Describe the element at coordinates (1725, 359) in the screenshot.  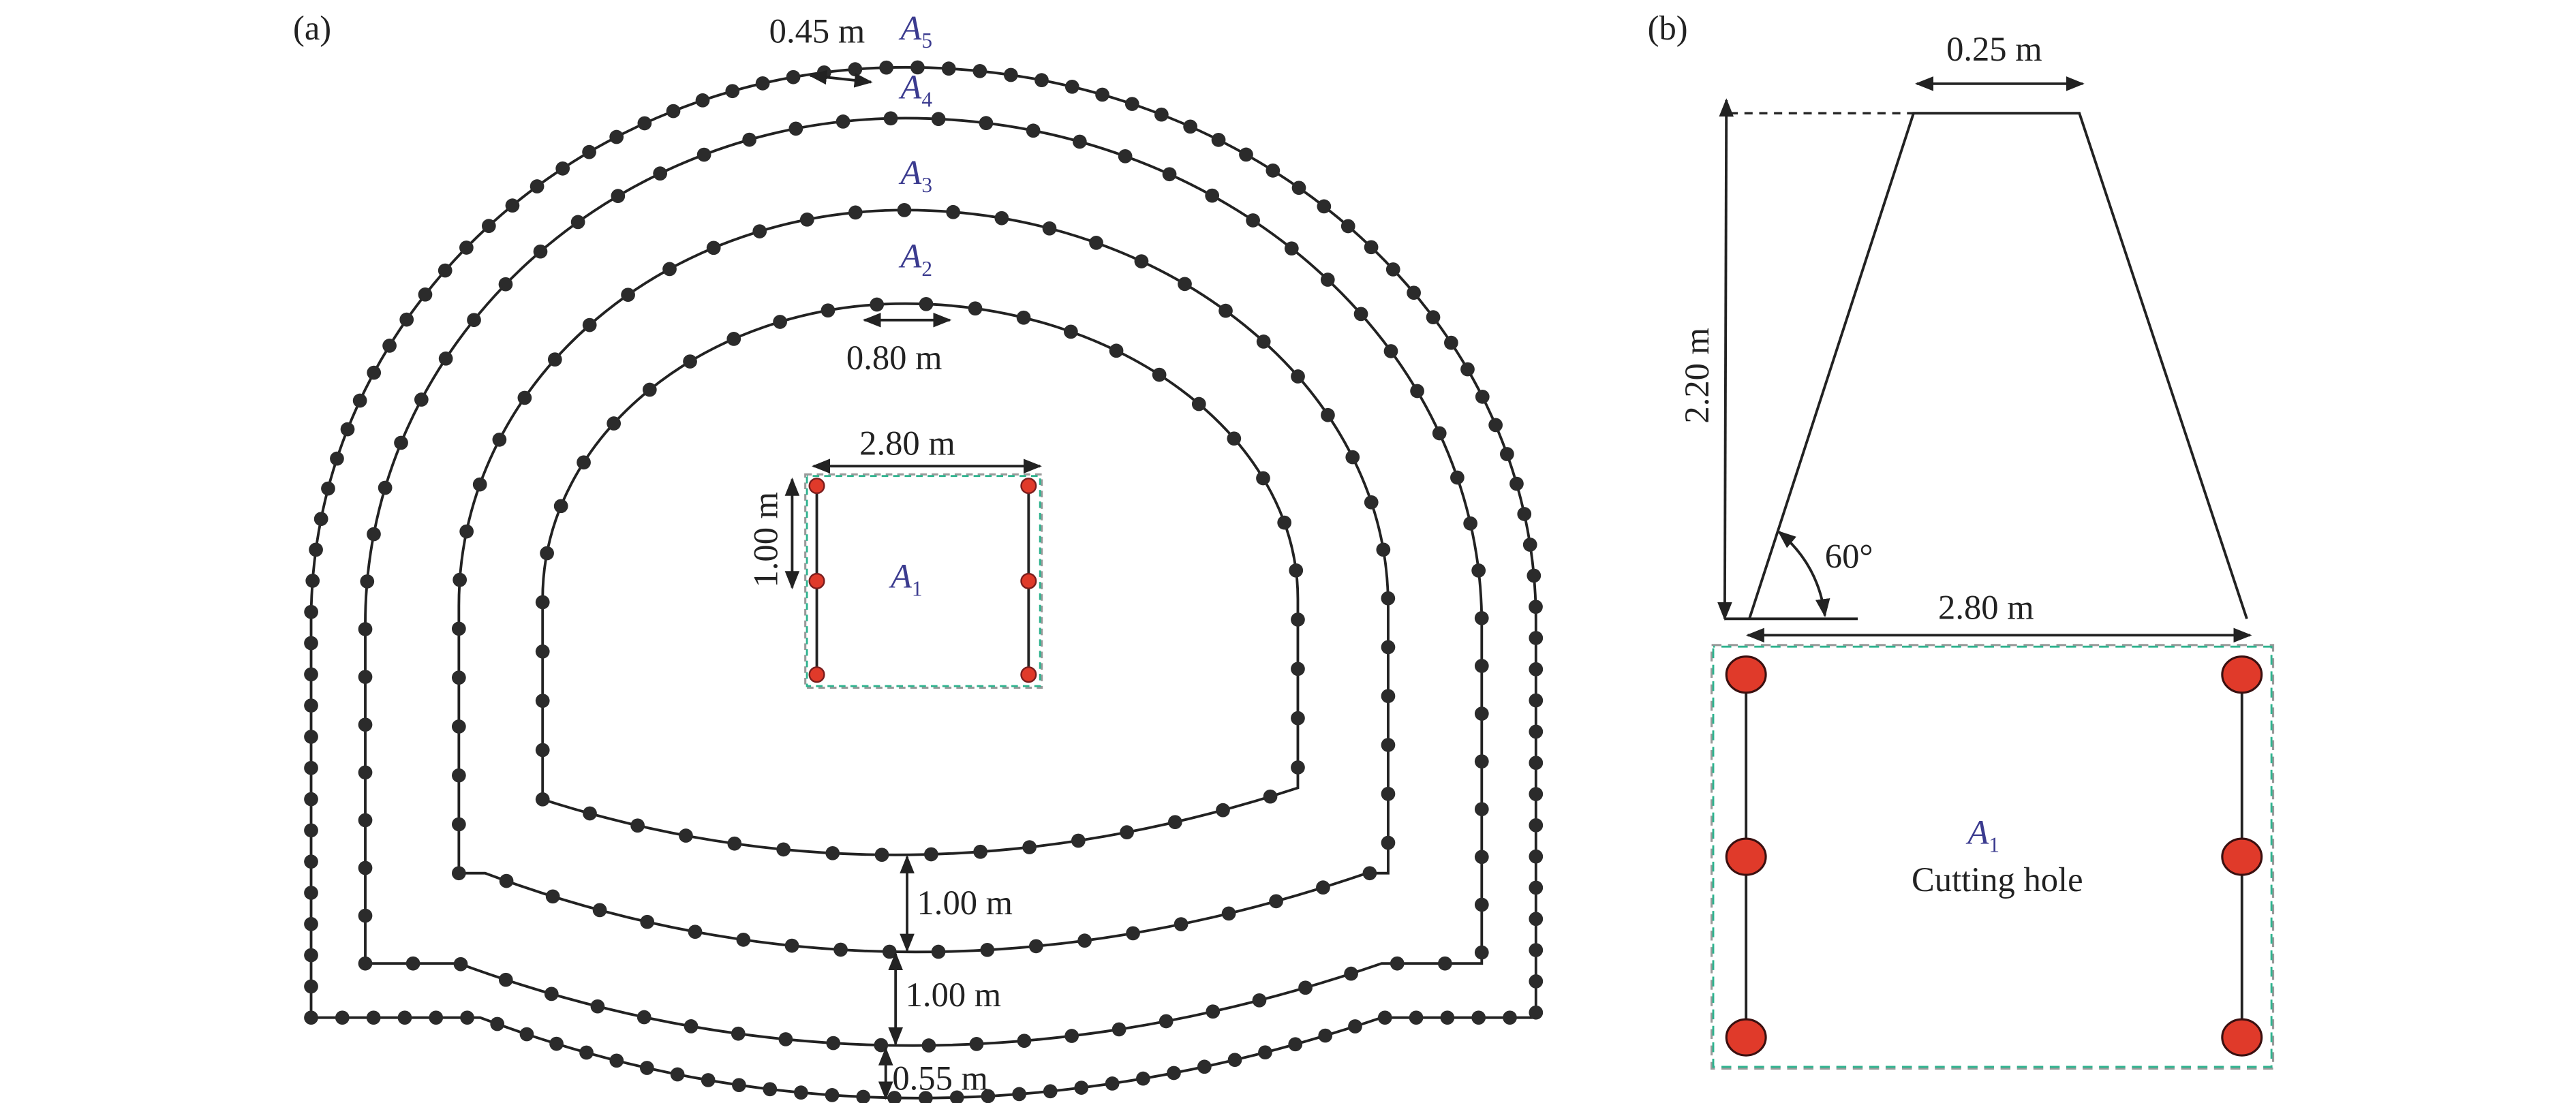
I see `dim-height-arrow` at that location.